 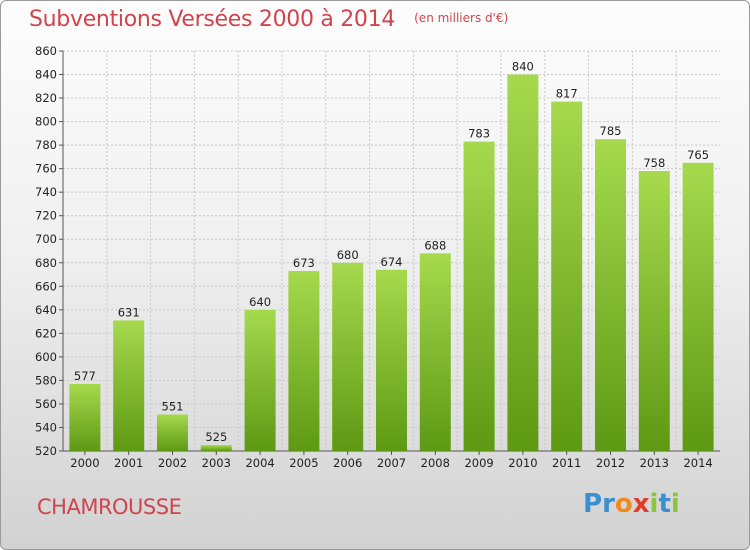 I want to click on chart-subtitle: (en milliers d'€), so click(x=461, y=18).